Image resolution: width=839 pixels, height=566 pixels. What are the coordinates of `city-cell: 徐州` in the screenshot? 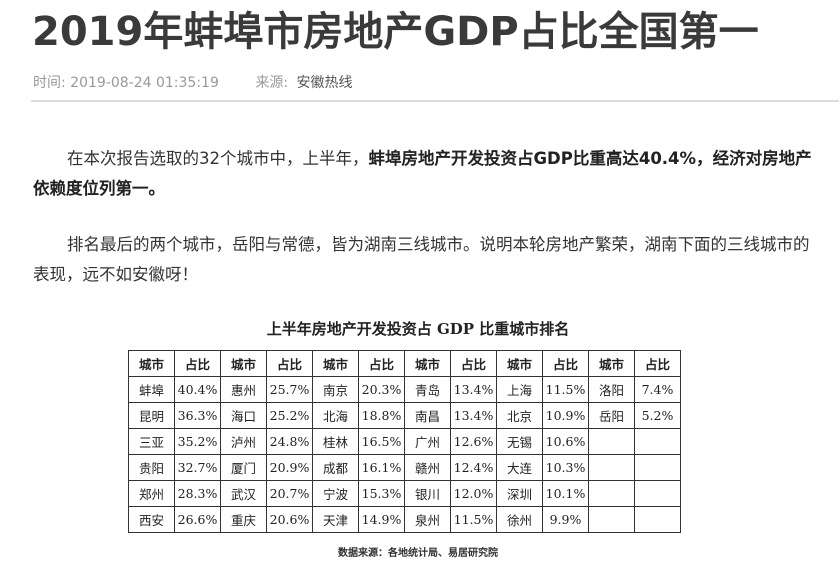 It's located at (519, 519).